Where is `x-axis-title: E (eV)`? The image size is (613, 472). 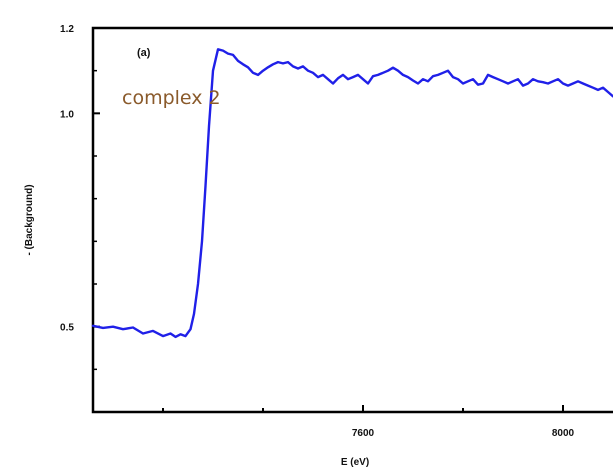
x-axis-title: E (eV) is located at coordinates (355, 462).